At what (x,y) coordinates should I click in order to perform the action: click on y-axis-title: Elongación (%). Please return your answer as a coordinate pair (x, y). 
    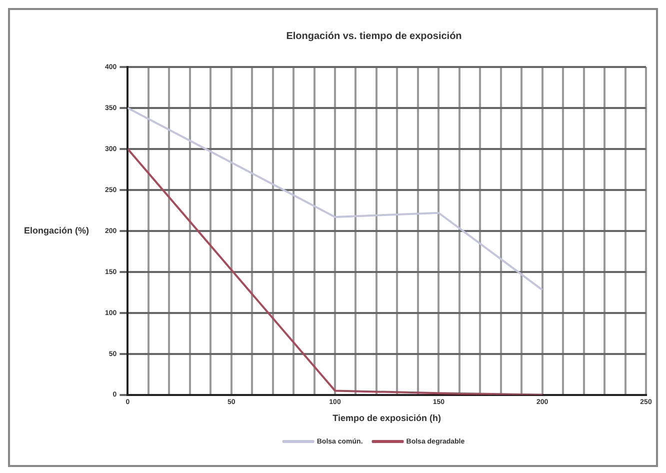
    Looking at the image, I should click on (56, 230).